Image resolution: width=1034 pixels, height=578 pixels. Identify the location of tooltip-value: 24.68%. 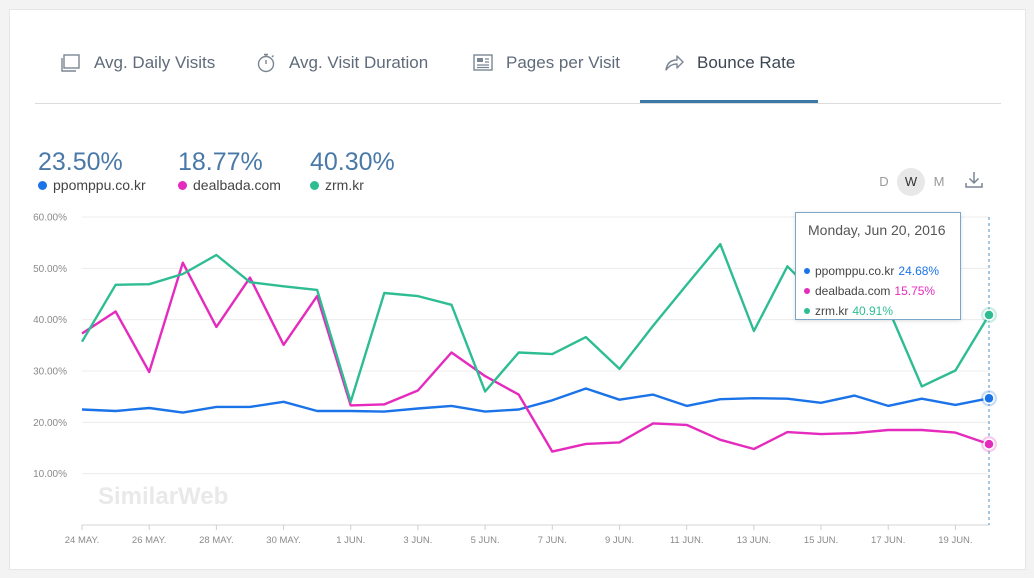
(919, 271).